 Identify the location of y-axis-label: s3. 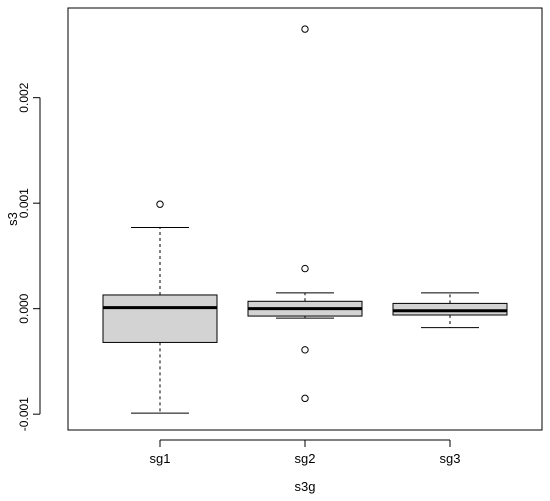
(12, 219).